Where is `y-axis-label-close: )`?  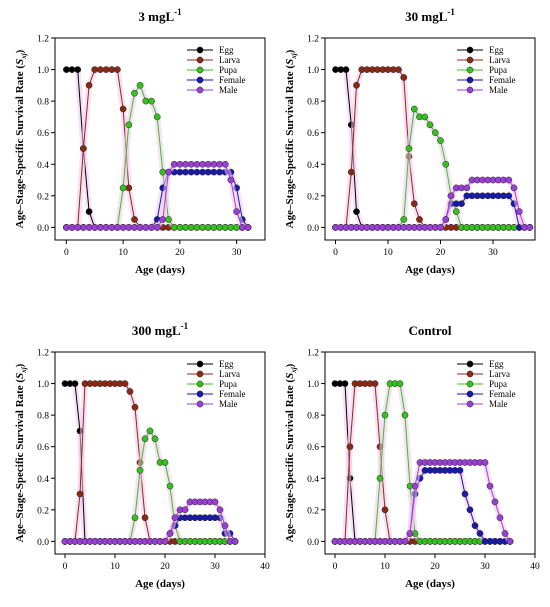 y-axis-label-close: ) is located at coordinates (290, 51).